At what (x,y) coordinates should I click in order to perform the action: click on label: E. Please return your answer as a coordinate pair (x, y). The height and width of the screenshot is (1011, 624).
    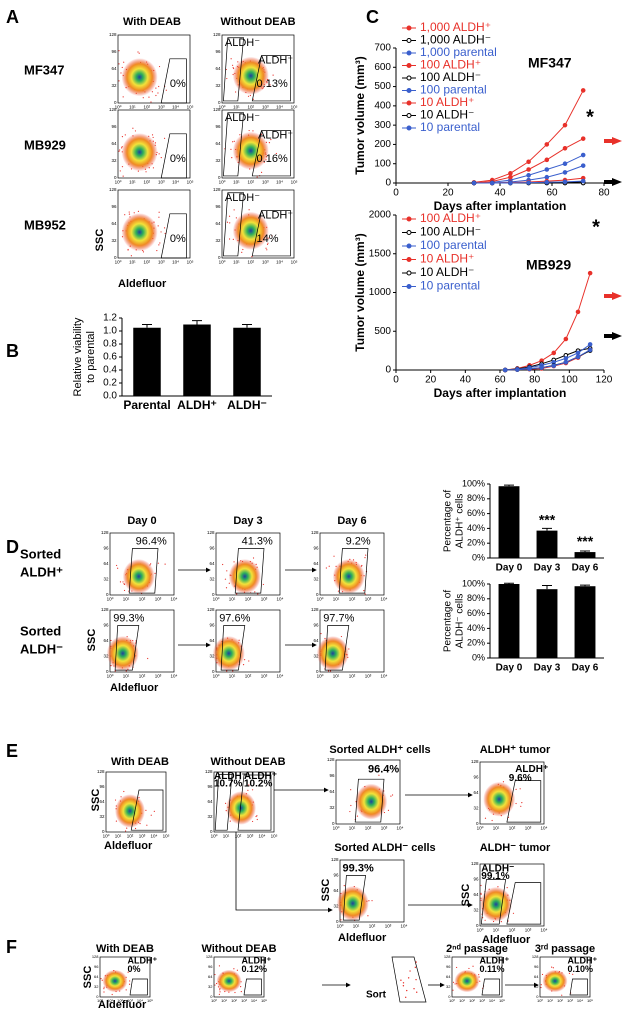
    Looking at the image, I should click on (12, 751).